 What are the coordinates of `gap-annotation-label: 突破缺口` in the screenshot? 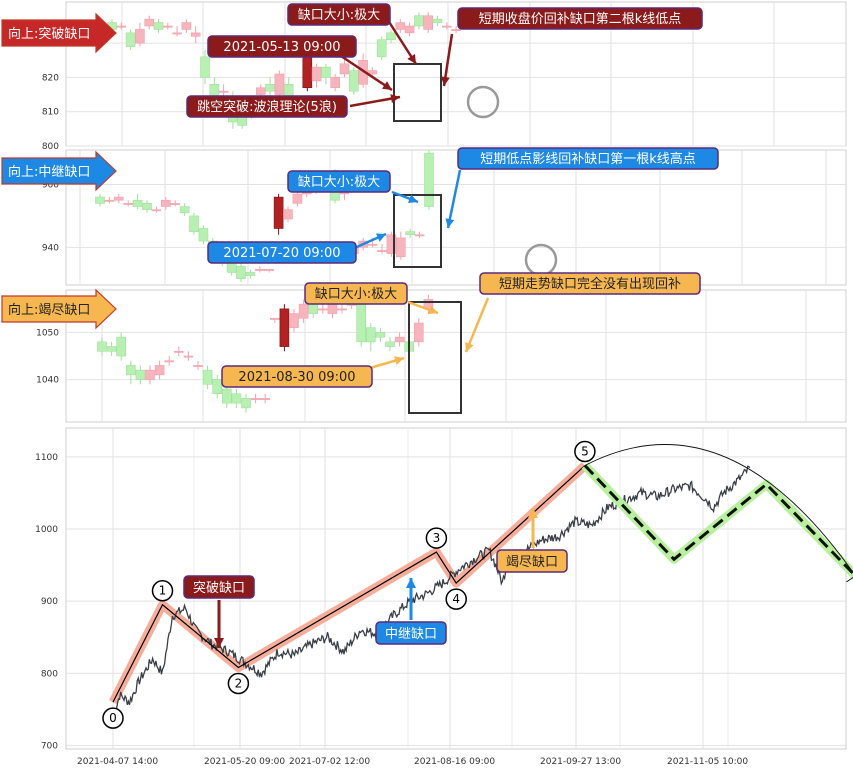 It's located at (219, 588).